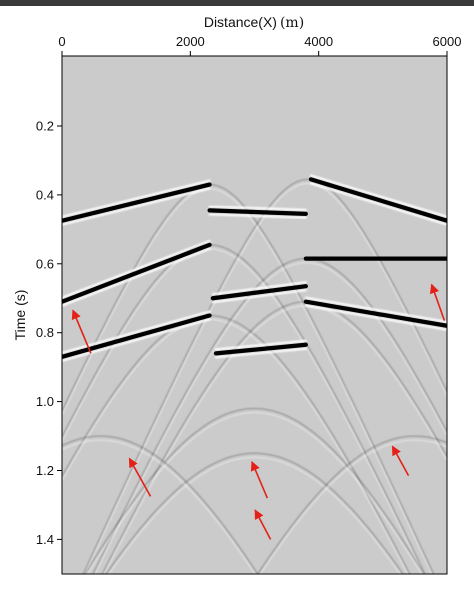 The image size is (474, 600). I want to click on y-tick-label: 0.4, so click(45, 194).